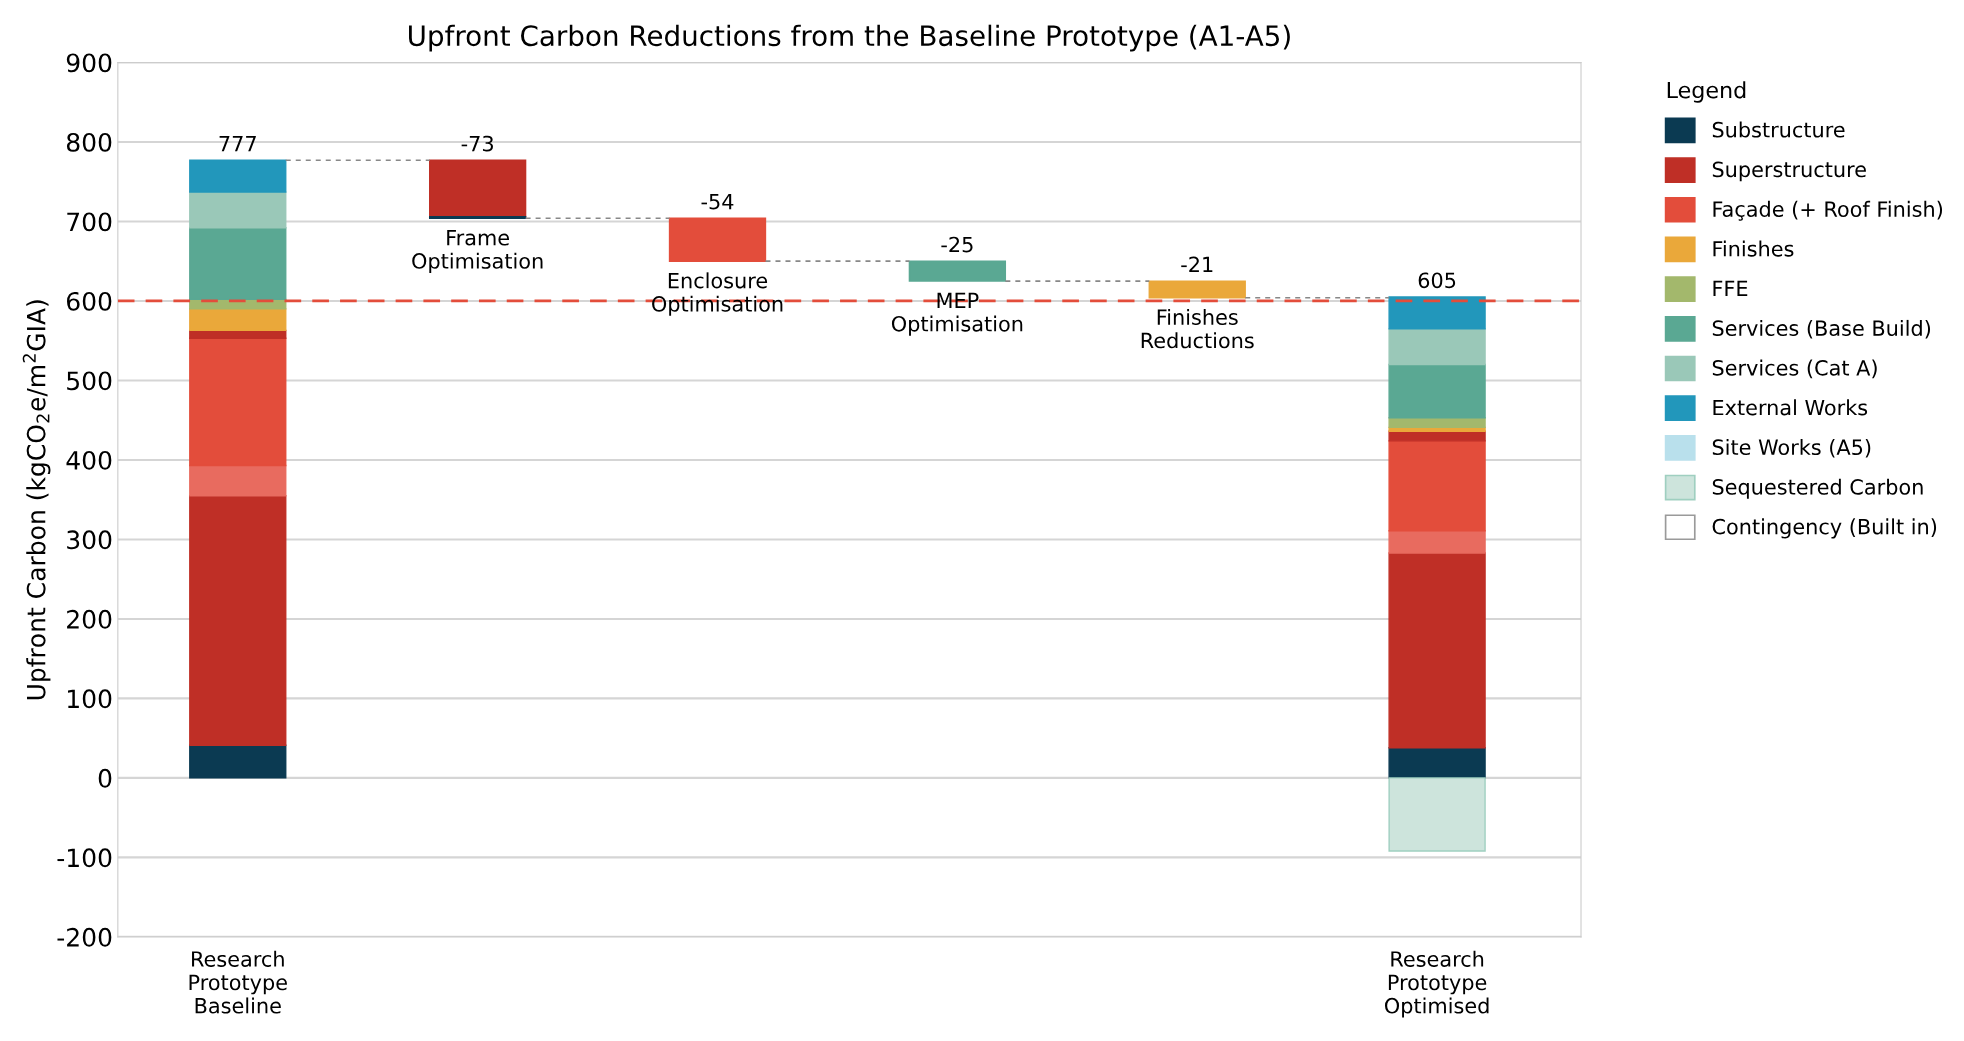  I want to click on legend-label: Services (Cat A), so click(1794, 369).